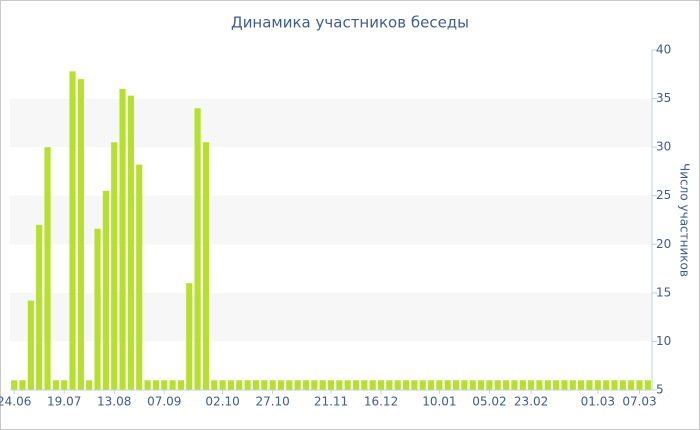 This screenshot has width=700, height=430. Describe the element at coordinates (381, 402) in the screenshot. I see `x-tick-label: 16.12` at that location.